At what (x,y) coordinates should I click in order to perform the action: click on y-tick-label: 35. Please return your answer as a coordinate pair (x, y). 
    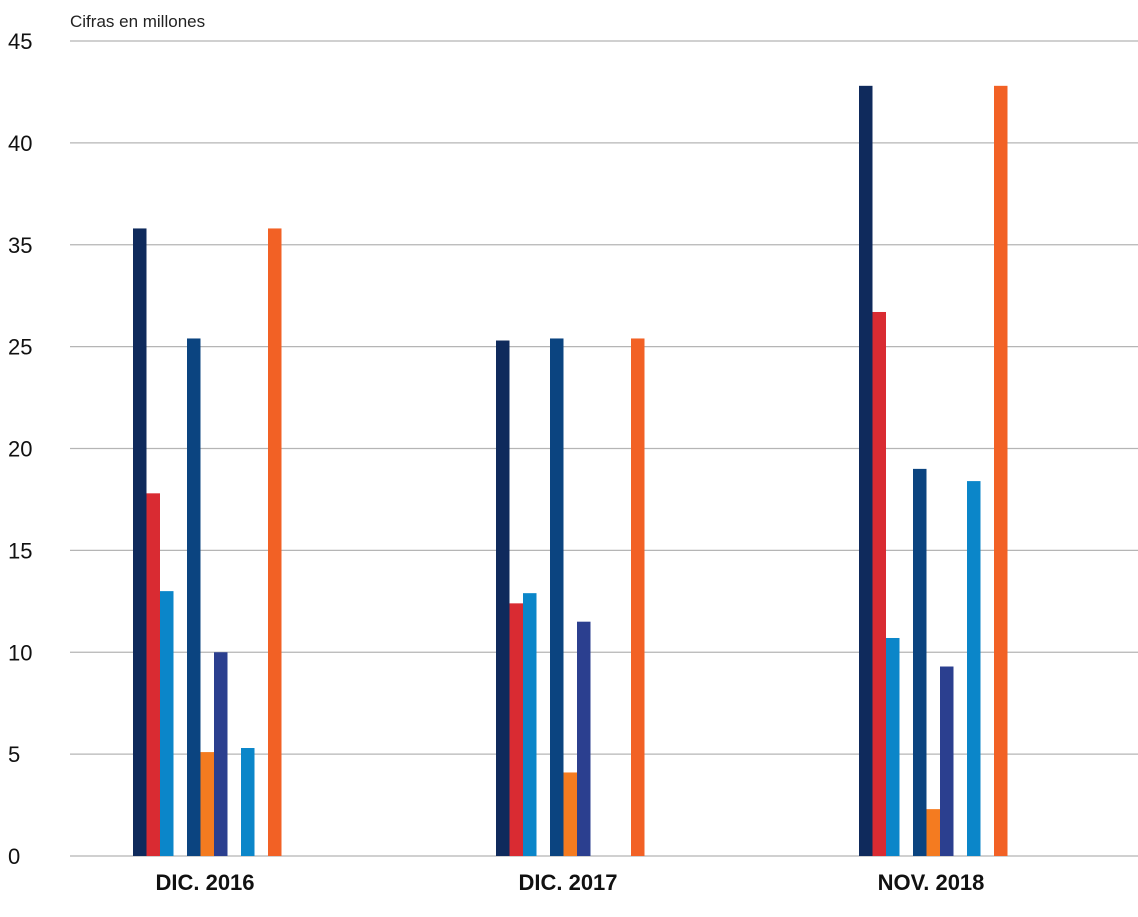
    Looking at the image, I should click on (20, 245).